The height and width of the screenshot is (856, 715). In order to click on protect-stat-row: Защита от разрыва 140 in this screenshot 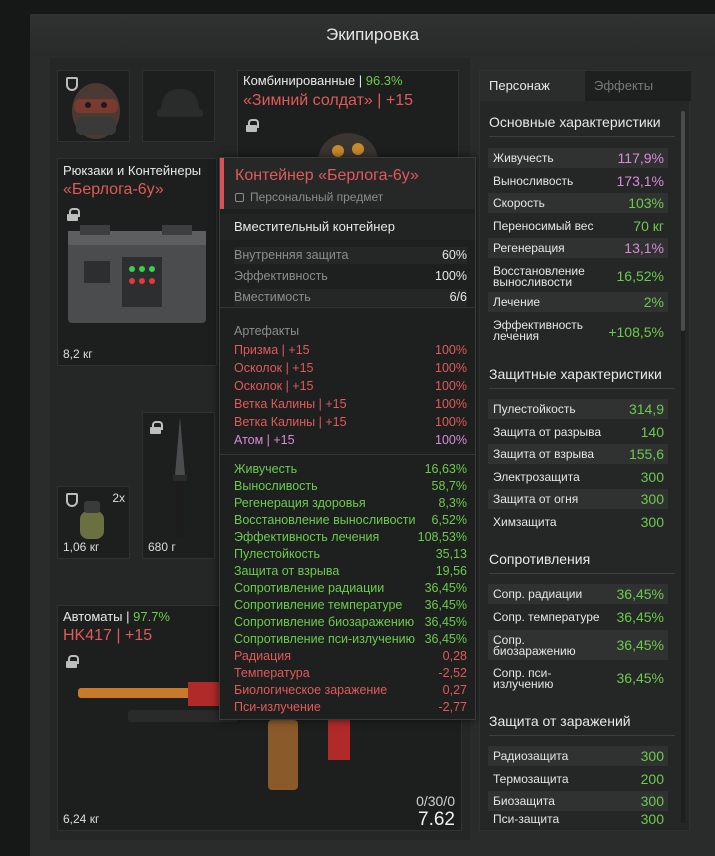, I will do `click(578, 432)`.